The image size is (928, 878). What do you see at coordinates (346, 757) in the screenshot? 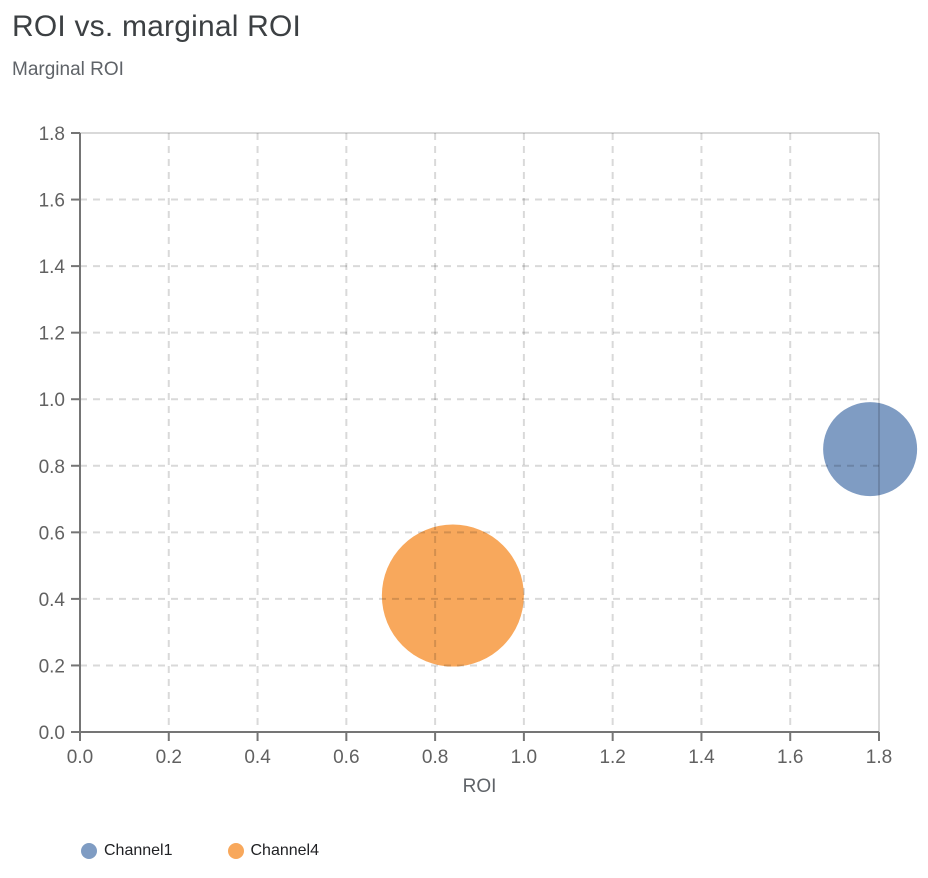
I see `x-tick-label: 0.6` at bounding box center [346, 757].